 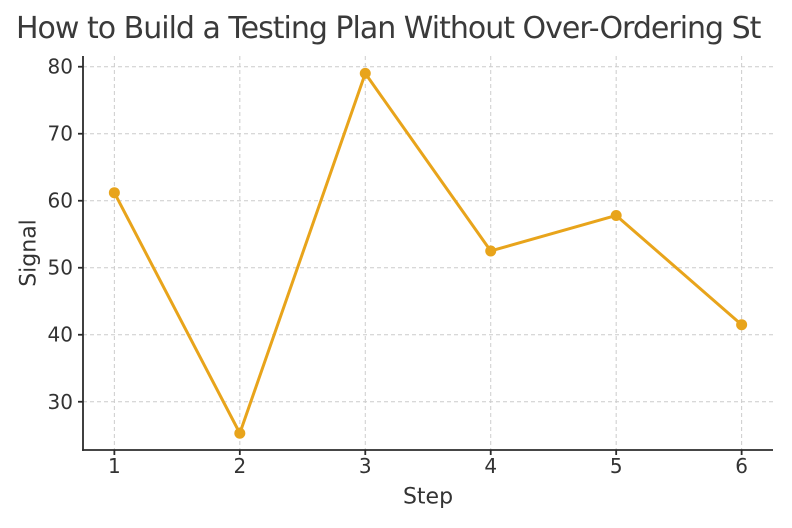 What do you see at coordinates (365, 466) in the screenshot?
I see `x-tick-label: 3` at bounding box center [365, 466].